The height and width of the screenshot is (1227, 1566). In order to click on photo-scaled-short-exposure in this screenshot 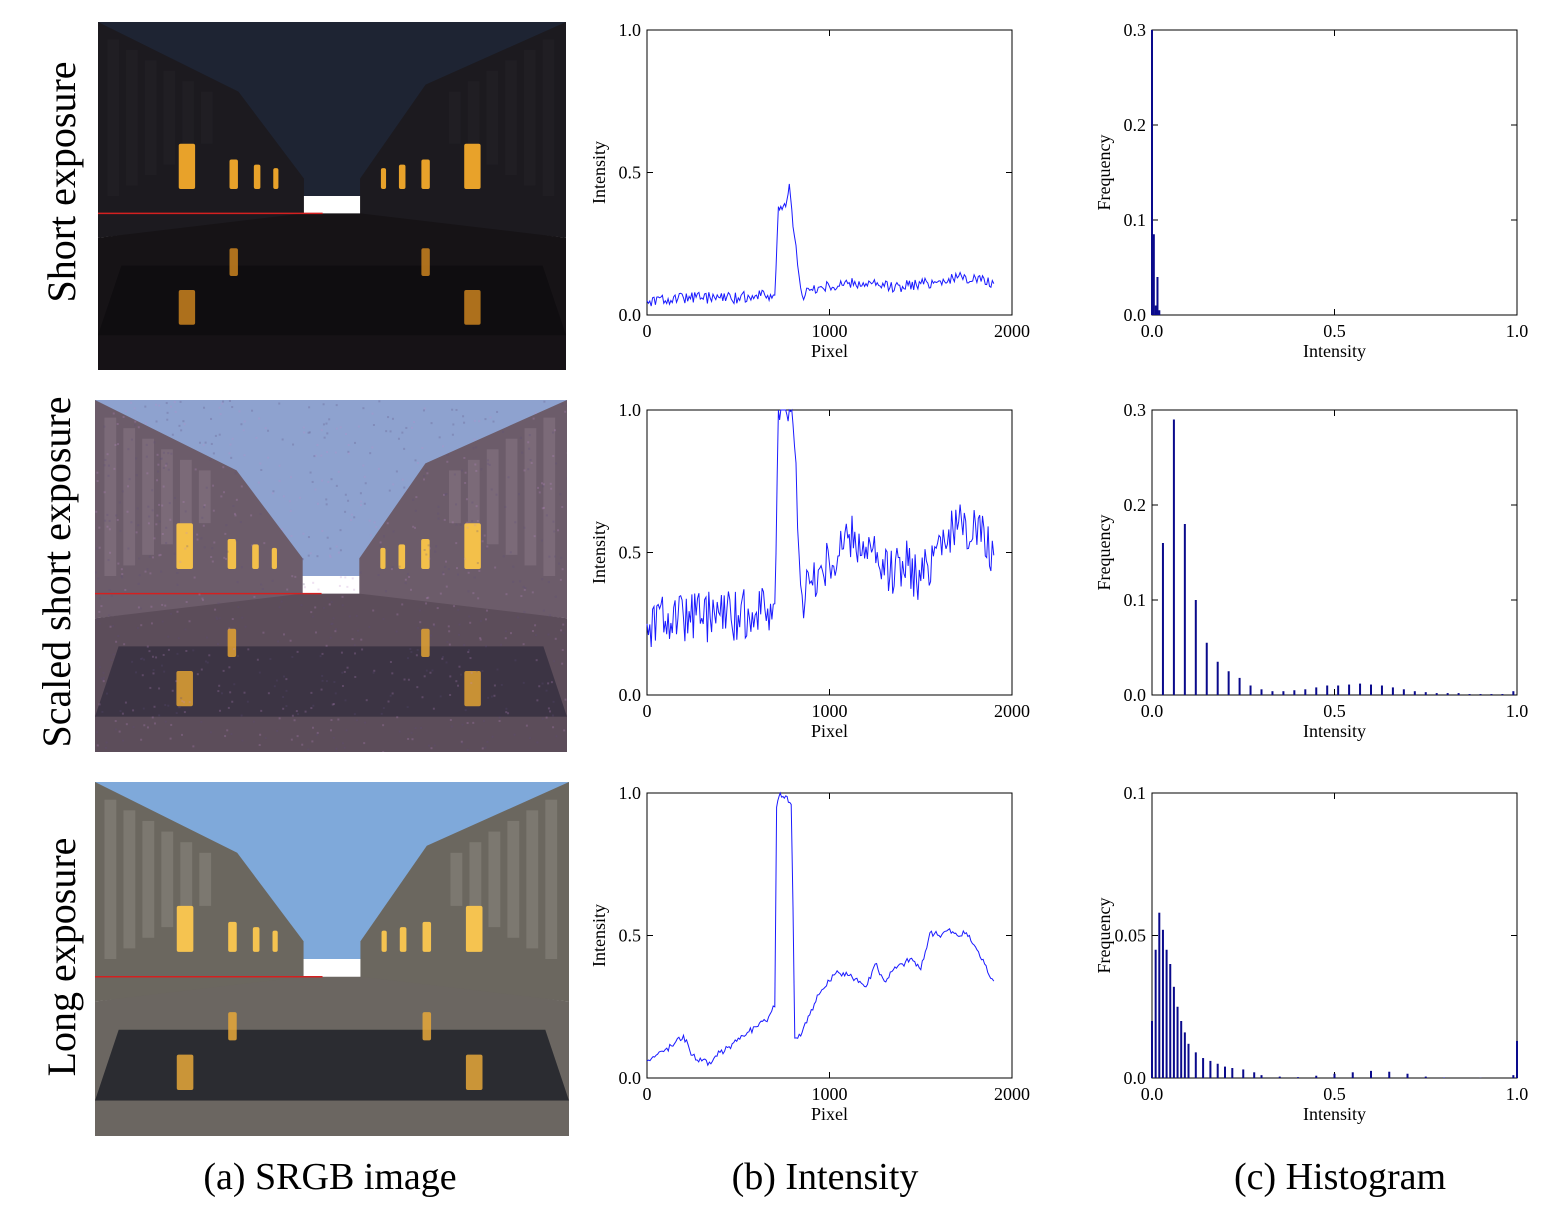, I will do `click(331, 576)`.